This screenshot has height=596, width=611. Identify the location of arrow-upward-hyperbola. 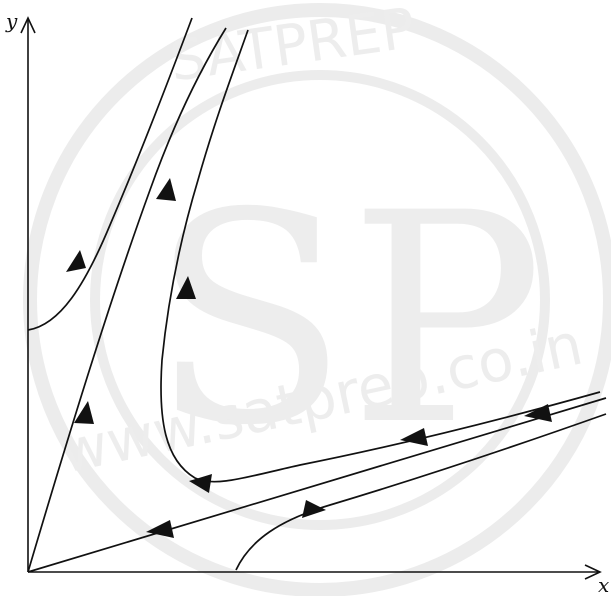
(186, 287).